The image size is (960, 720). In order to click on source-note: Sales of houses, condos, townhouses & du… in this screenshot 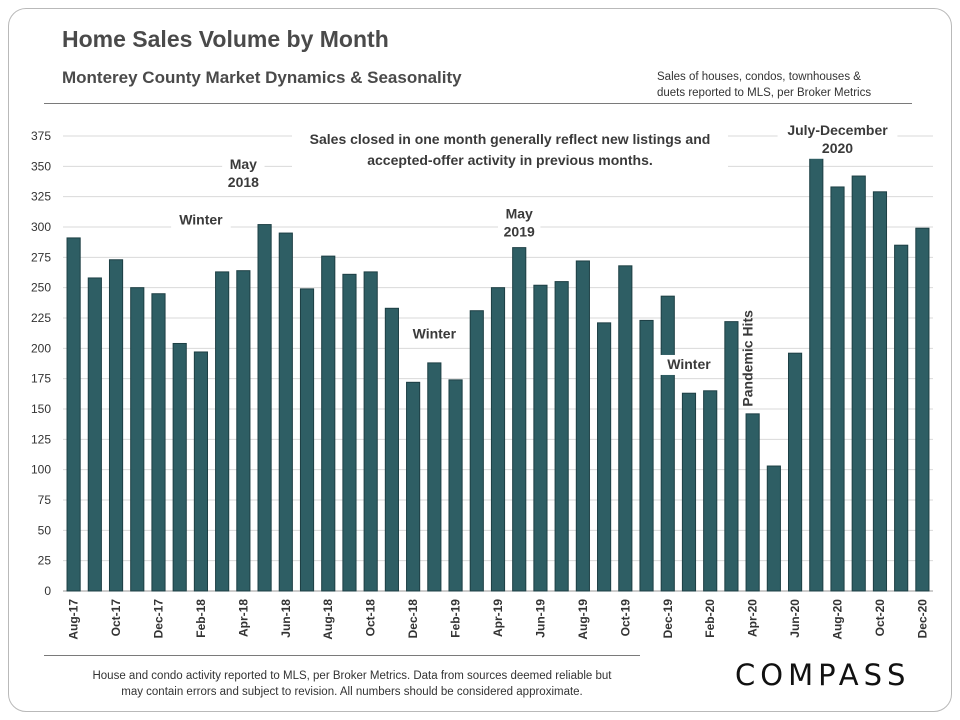, I will do `click(764, 85)`.